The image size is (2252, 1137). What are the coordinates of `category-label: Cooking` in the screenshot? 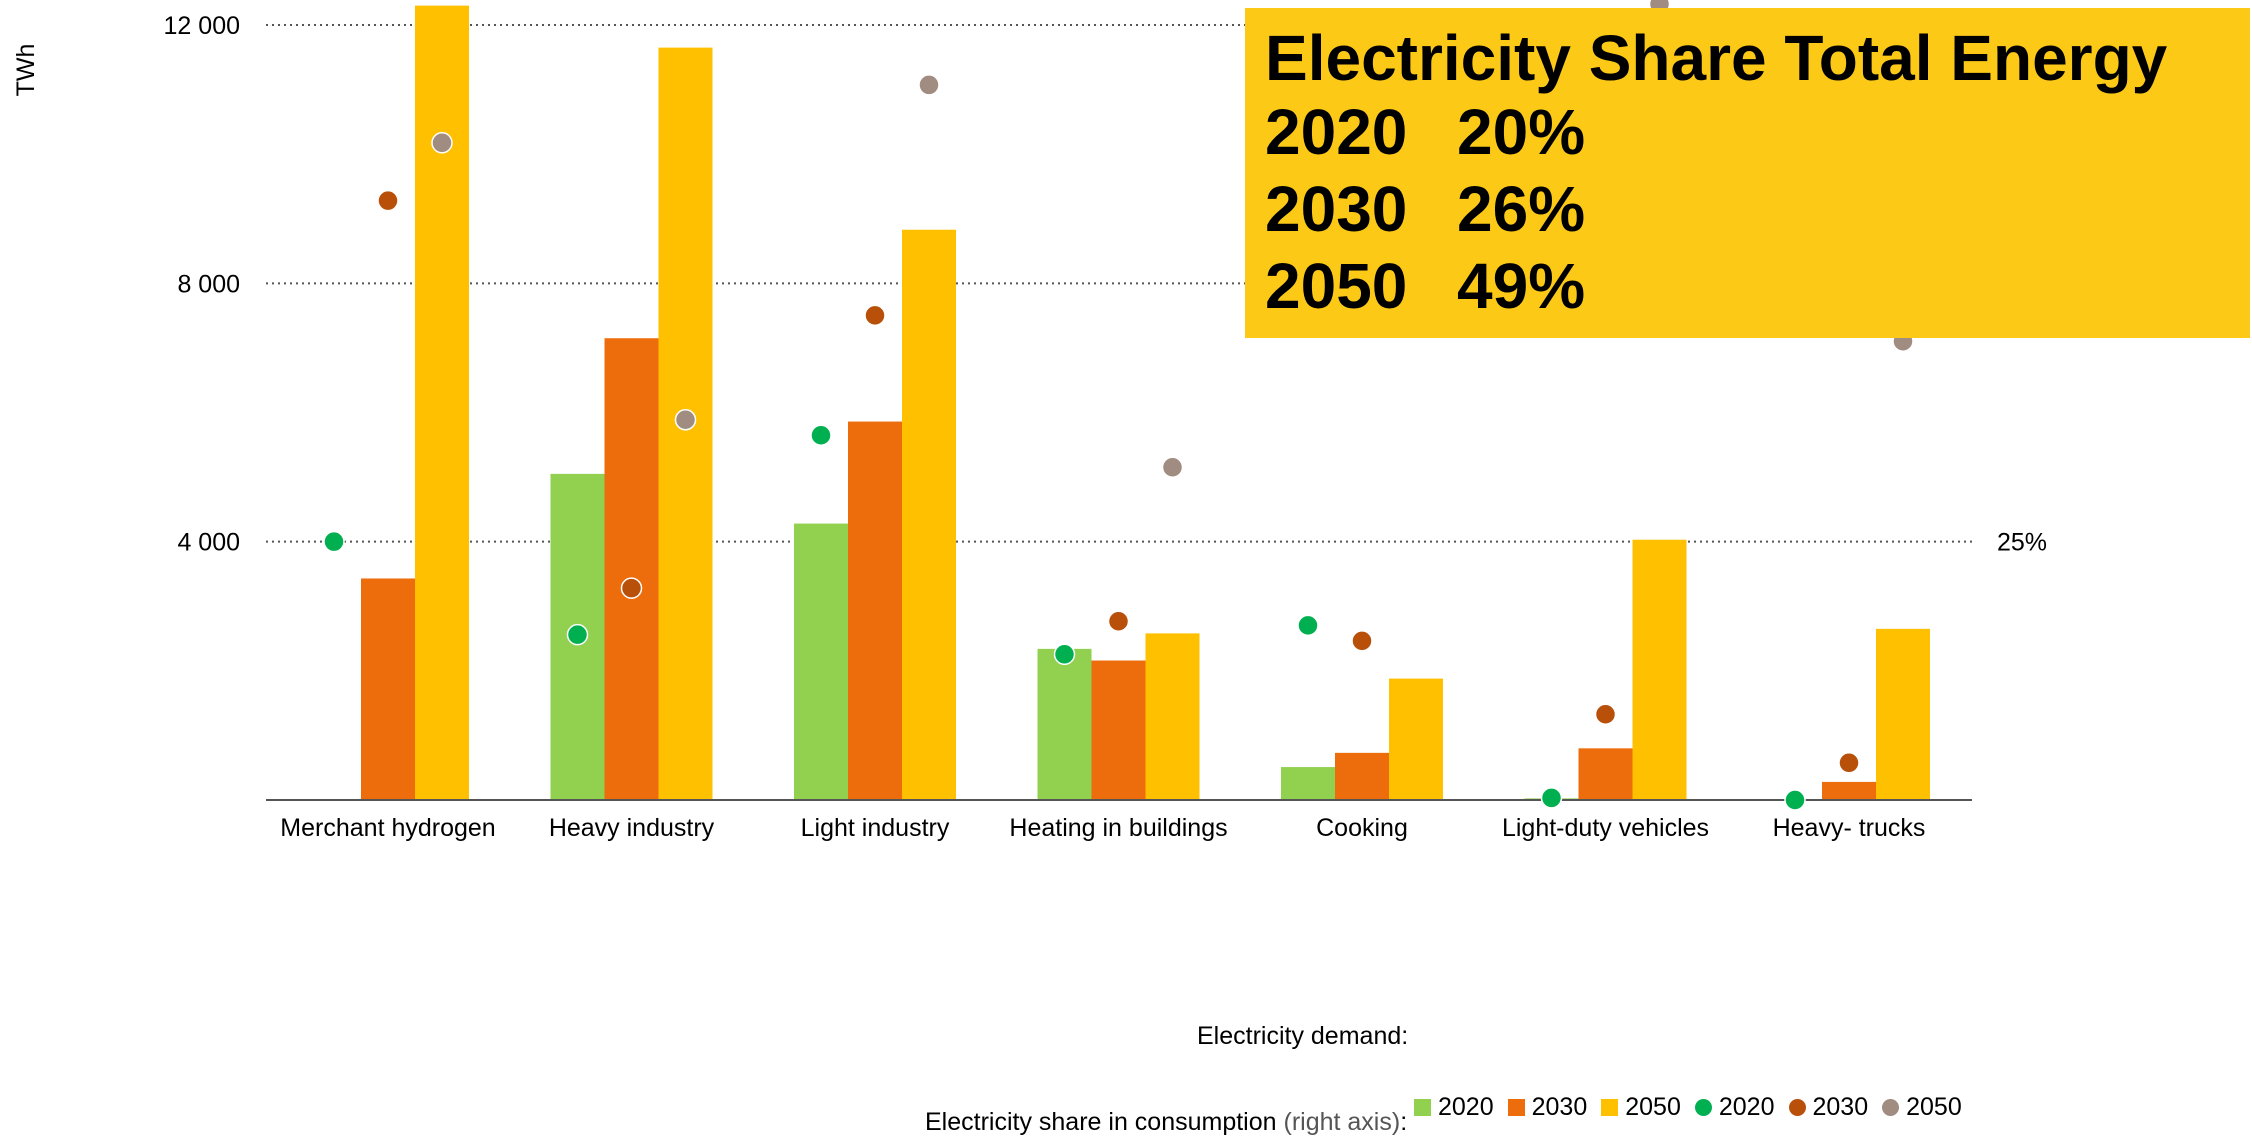 It's located at (1362, 828).